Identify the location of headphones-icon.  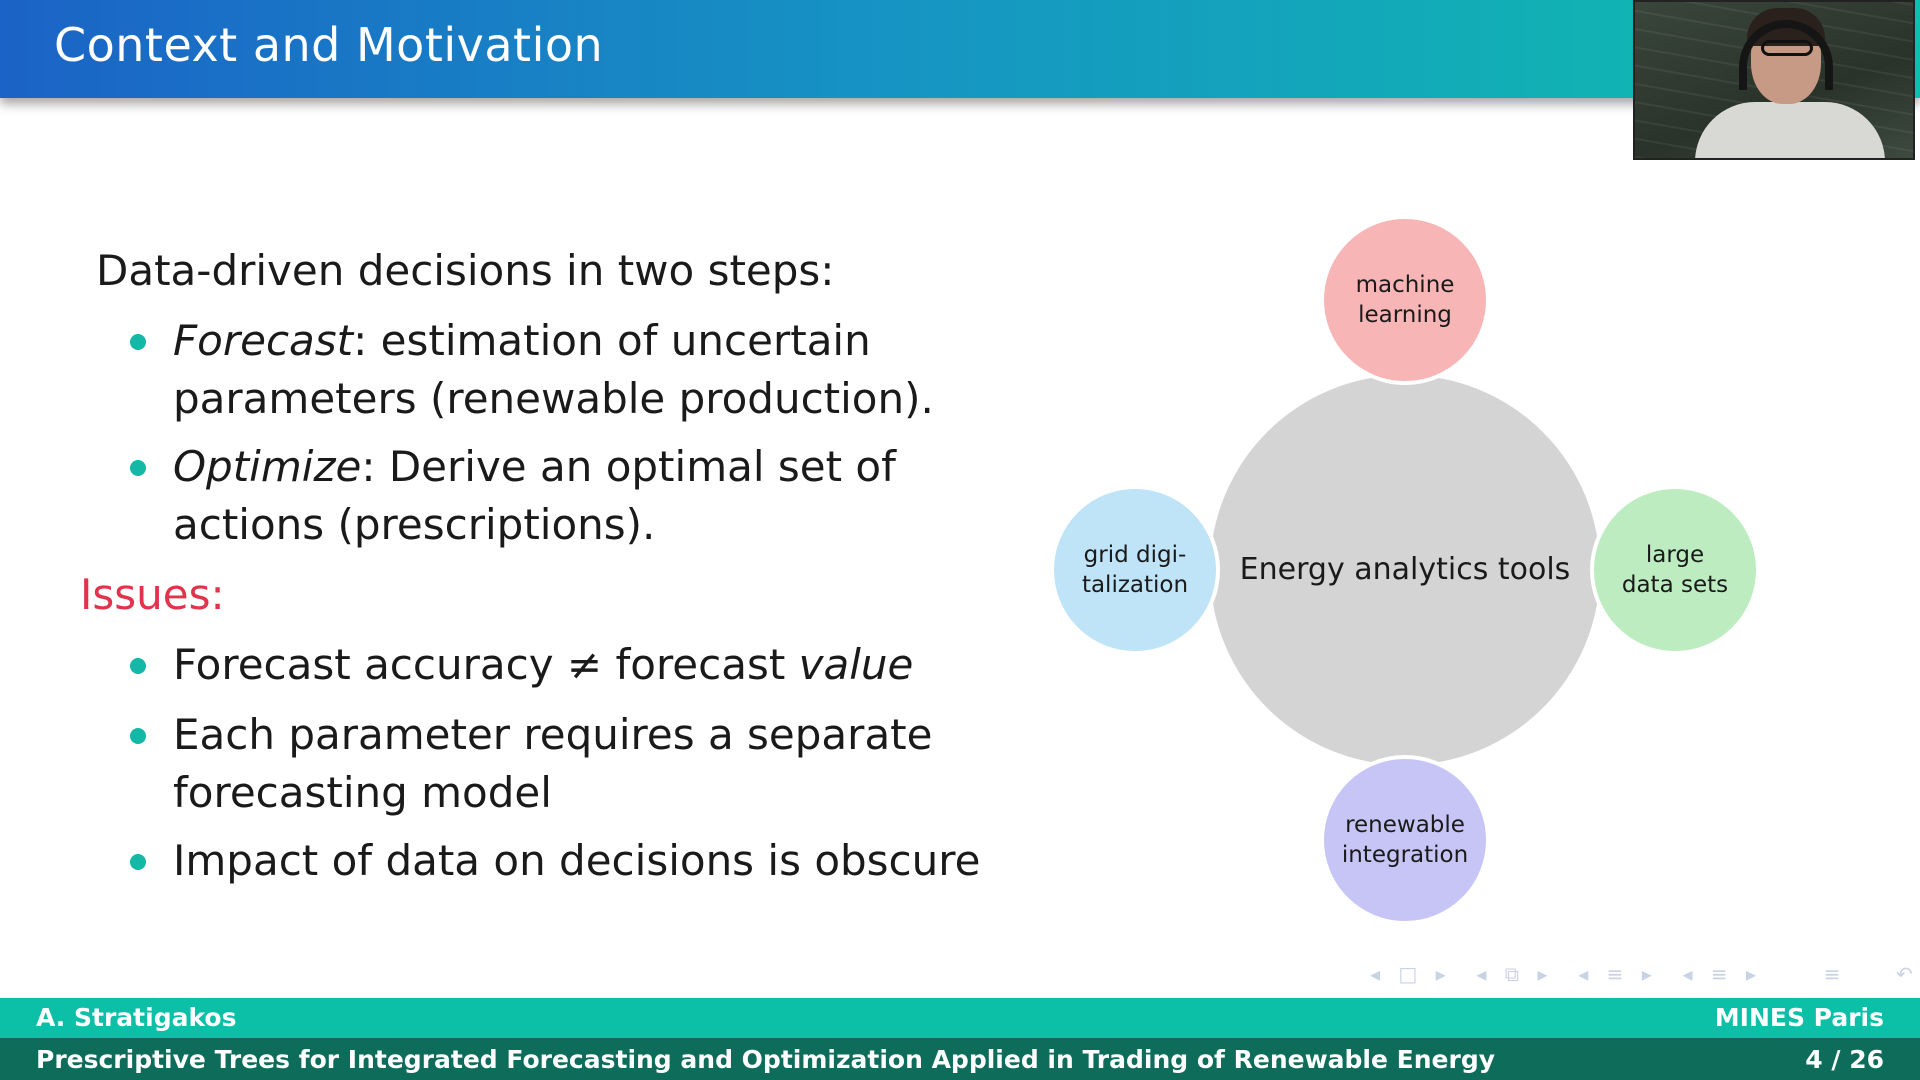
(1786, 55).